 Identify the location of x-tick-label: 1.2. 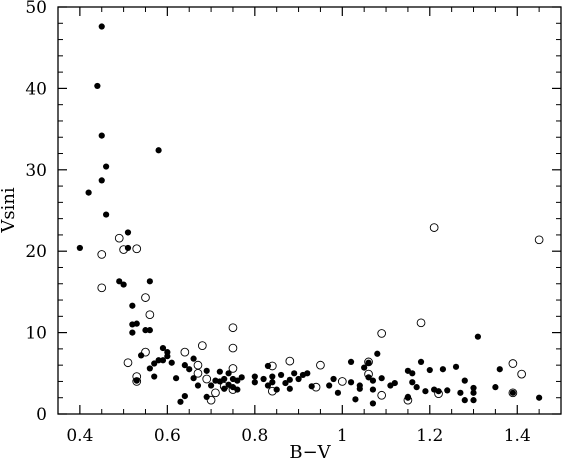
(429, 436).